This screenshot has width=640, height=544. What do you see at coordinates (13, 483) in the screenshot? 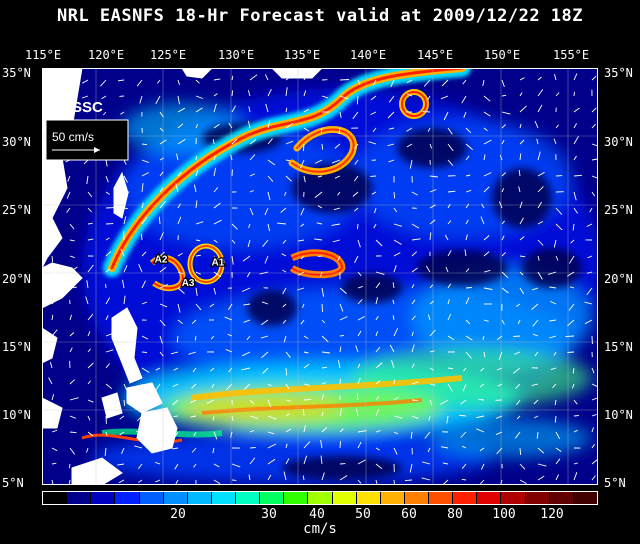
I see `lat-label: 5°N` at bounding box center [13, 483].